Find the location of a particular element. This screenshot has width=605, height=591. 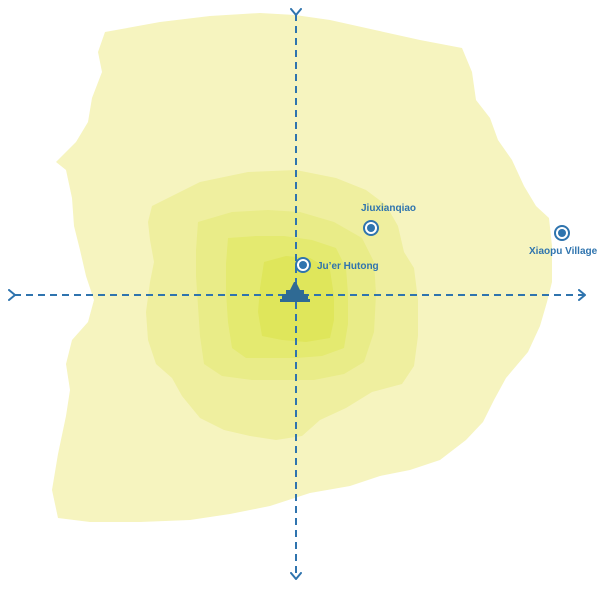

city-gate-icon is located at coordinates (295, 292).